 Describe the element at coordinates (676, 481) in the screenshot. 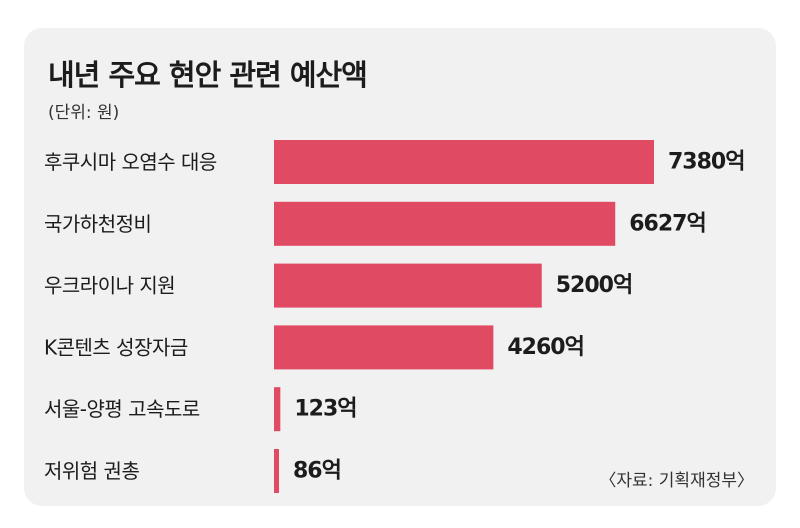

I see `source-note: 〈자료: 기획재정부〉` at that location.